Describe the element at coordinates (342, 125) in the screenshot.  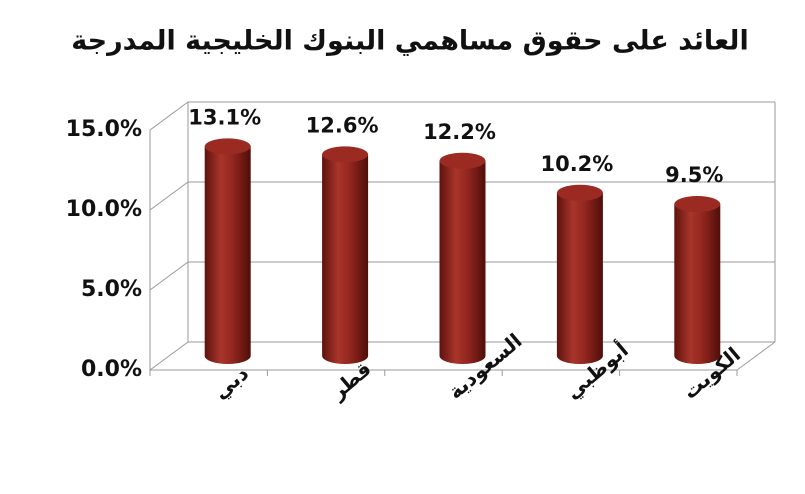
I see `value-label: 12.6%` at that location.